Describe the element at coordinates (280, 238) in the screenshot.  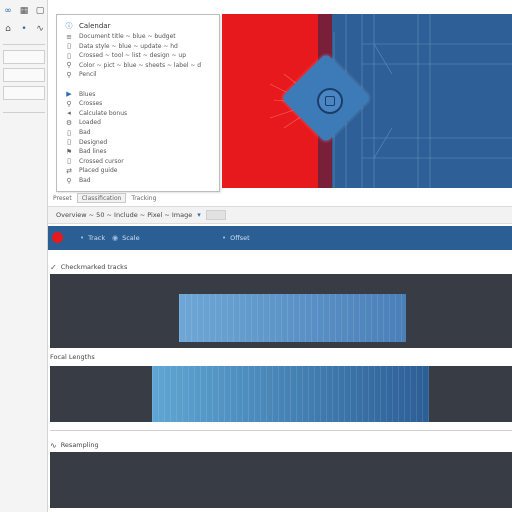
I see `timeline-header` at that location.